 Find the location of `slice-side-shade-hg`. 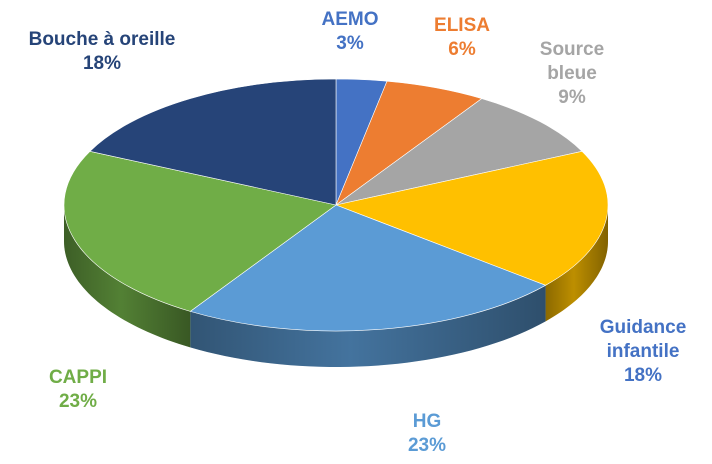

slice-side-shade-hg is located at coordinates (368, 326).